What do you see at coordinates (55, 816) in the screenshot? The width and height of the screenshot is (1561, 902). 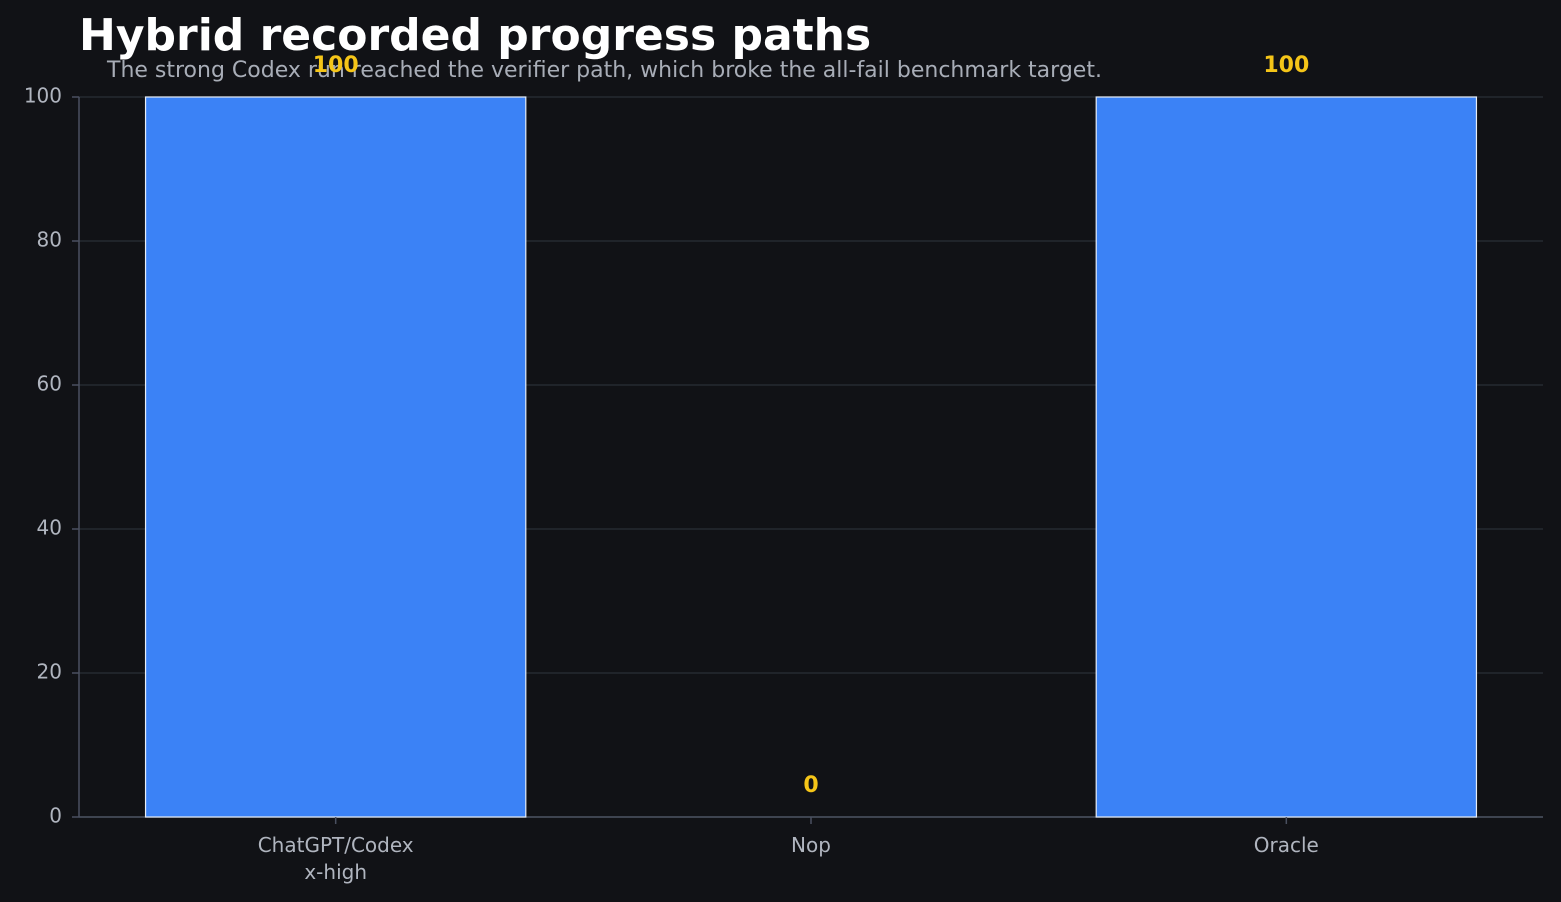 I see `y-tick-label: 0` at bounding box center [55, 816].